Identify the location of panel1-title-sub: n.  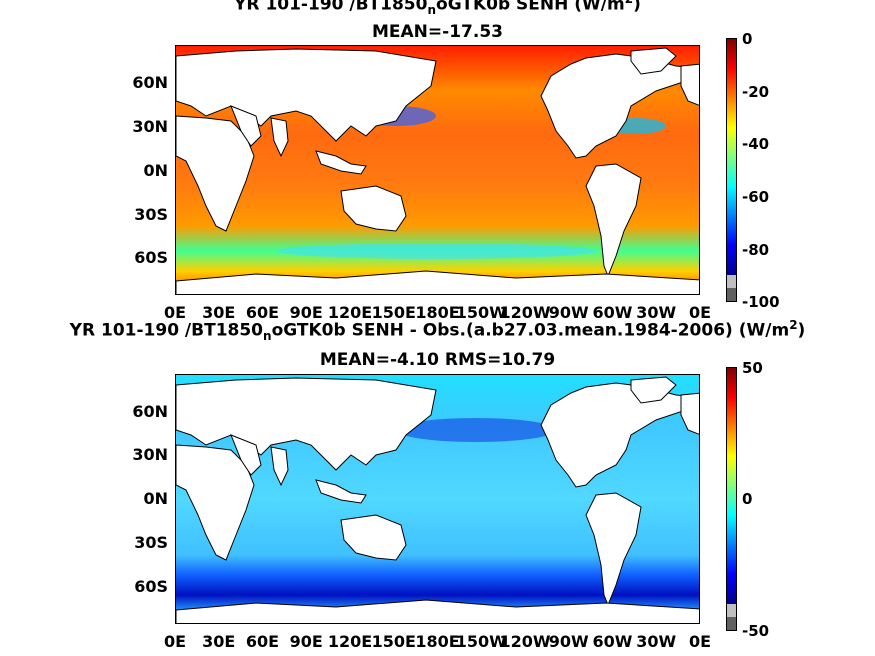
(432, 10).